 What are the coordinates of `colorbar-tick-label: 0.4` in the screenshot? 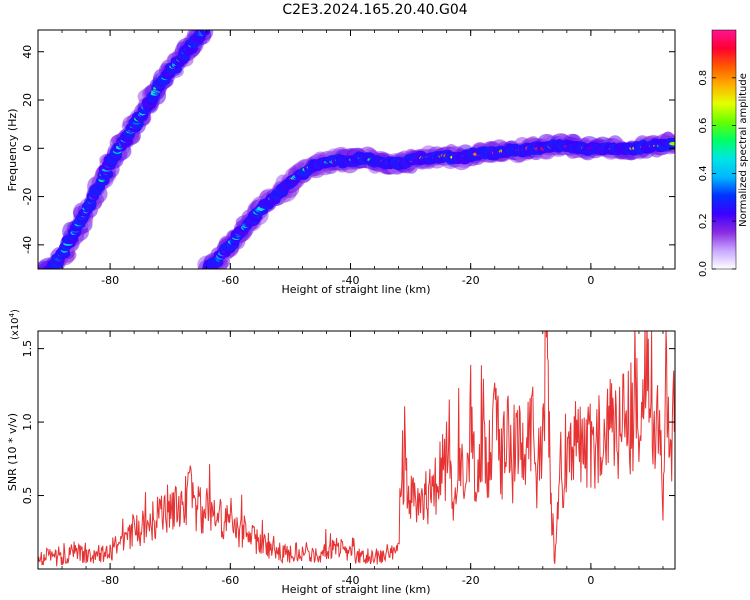 It's located at (703, 173).